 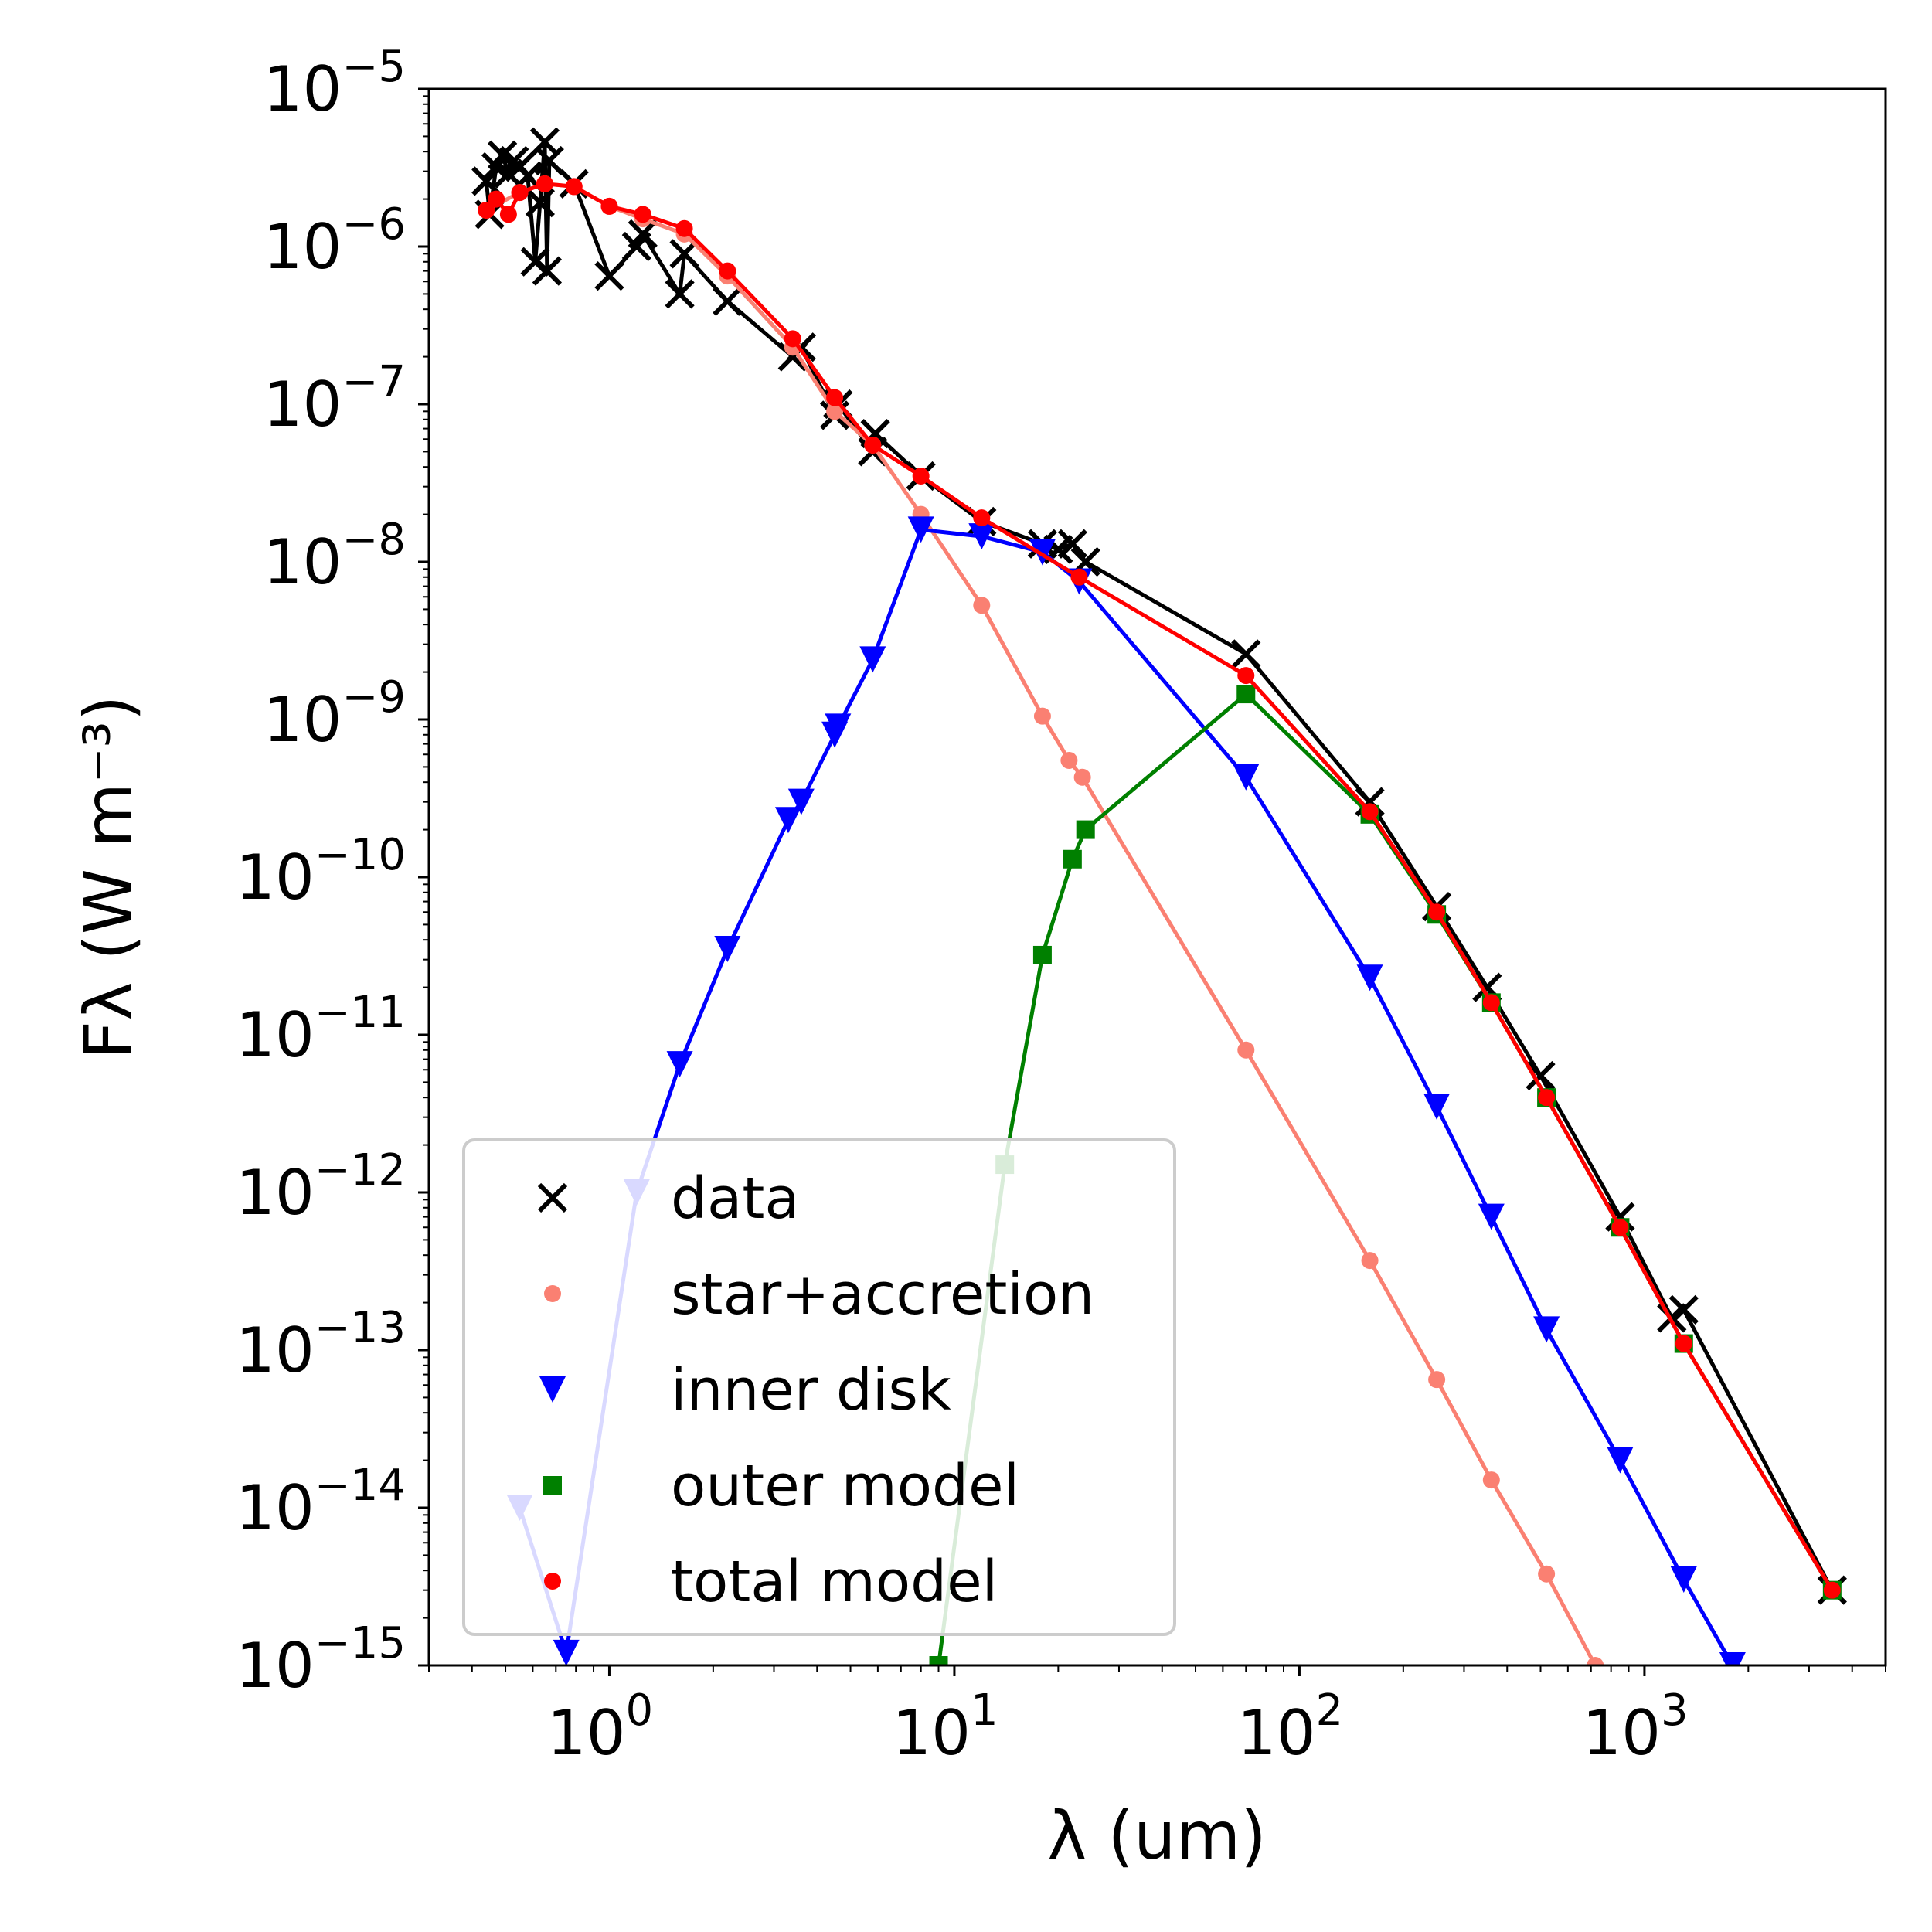 What do you see at coordinates (835, 1582) in the screenshot?
I see `legend-label: total model` at bounding box center [835, 1582].